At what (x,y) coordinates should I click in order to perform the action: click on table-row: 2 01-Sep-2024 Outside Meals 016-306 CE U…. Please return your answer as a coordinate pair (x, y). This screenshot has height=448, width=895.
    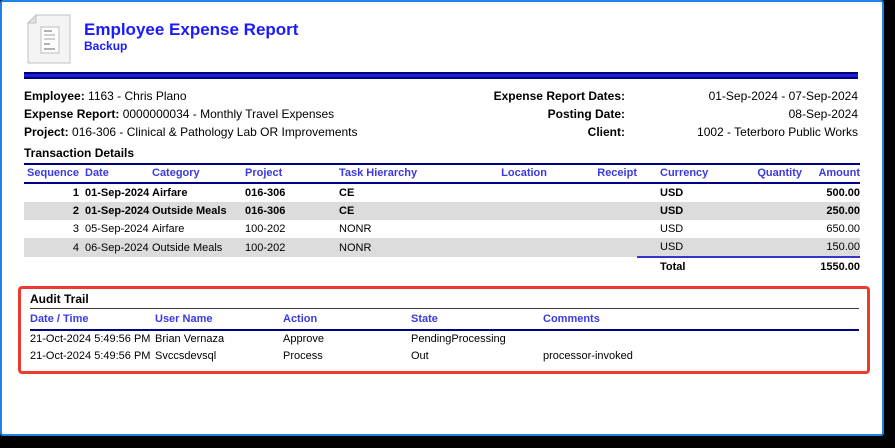
    Looking at the image, I should click on (442, 211).